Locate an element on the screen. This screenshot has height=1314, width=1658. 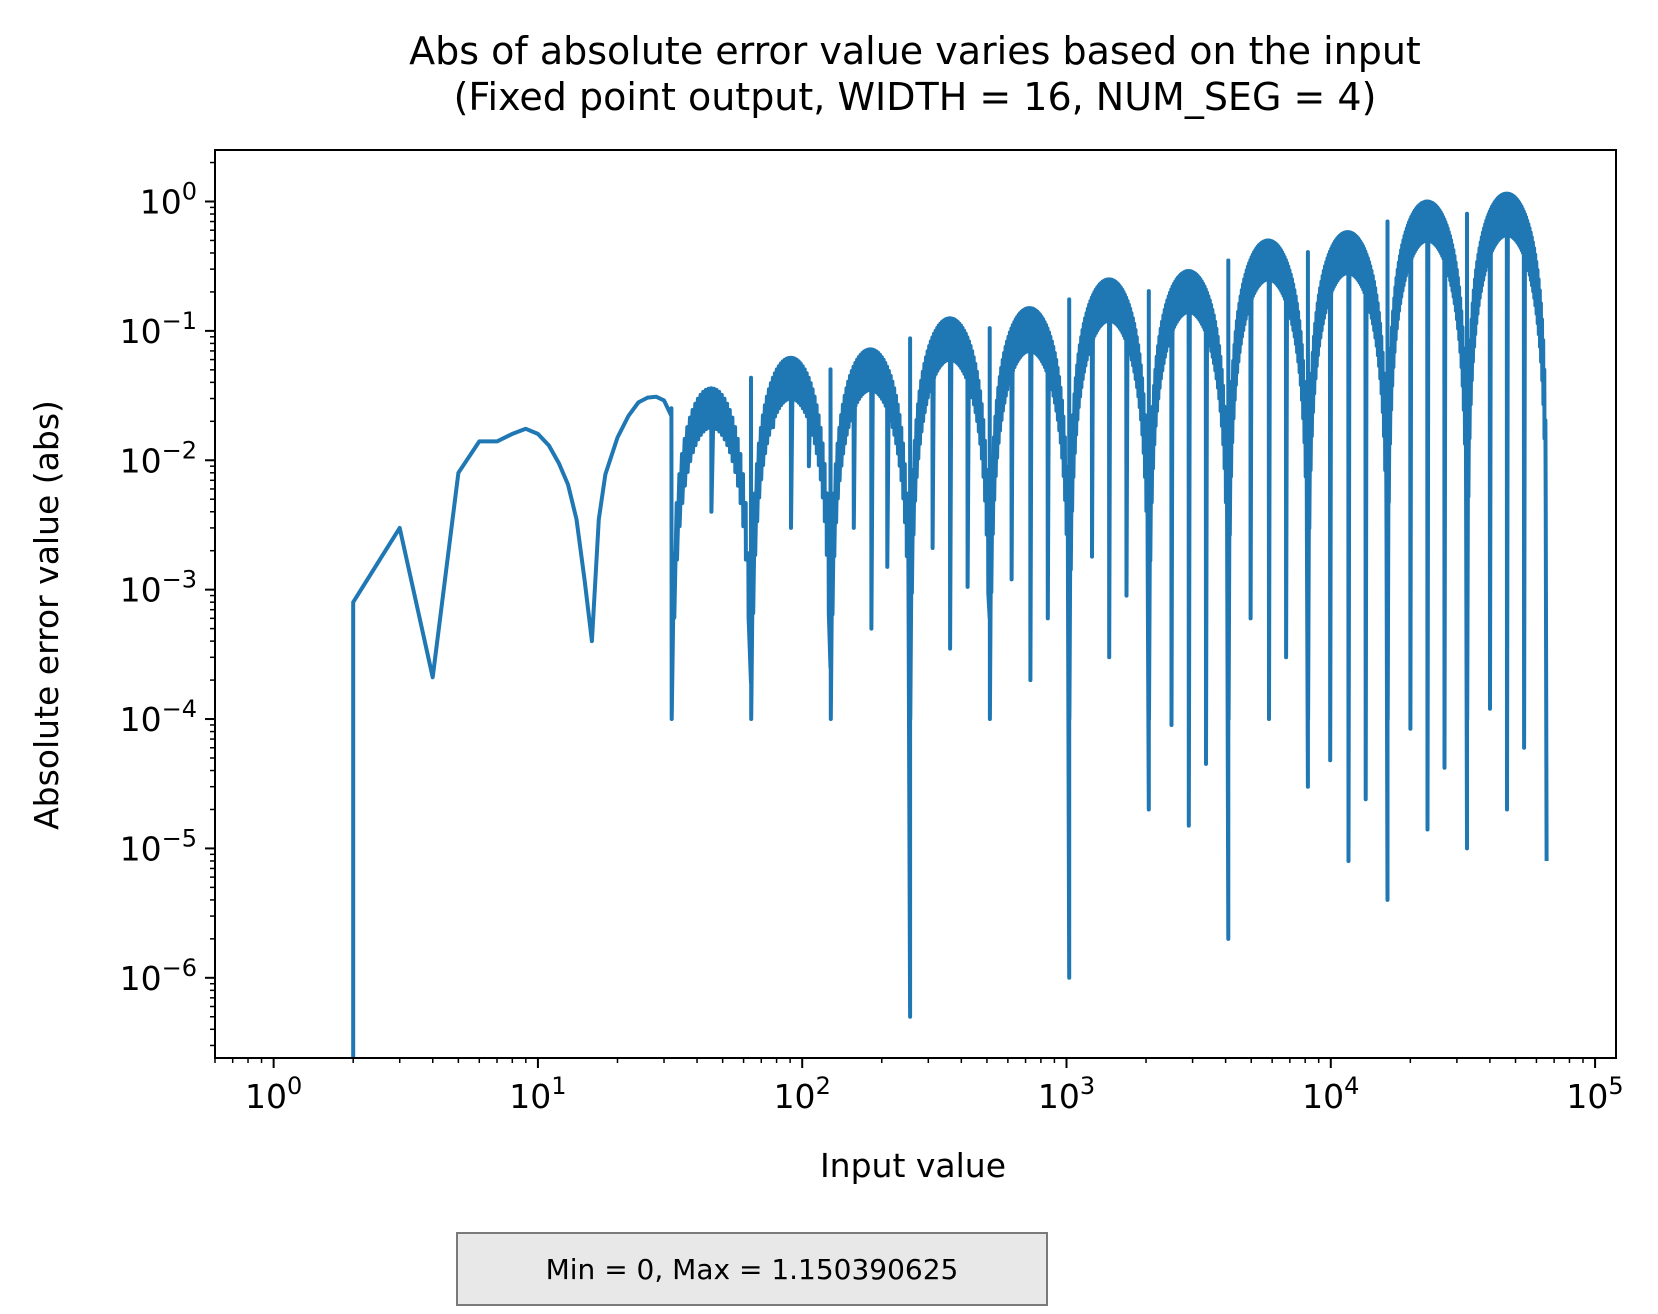
y-tick-label: 10⁻⁵ is located at coordinates (158, 846).